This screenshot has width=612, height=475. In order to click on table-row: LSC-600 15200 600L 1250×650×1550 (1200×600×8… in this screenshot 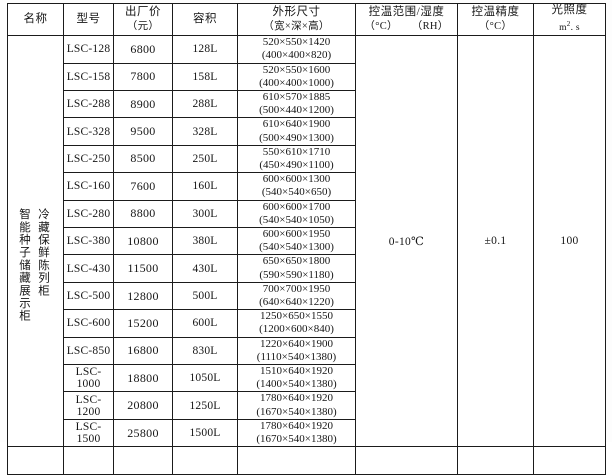, I will do `click(307, 323)`.